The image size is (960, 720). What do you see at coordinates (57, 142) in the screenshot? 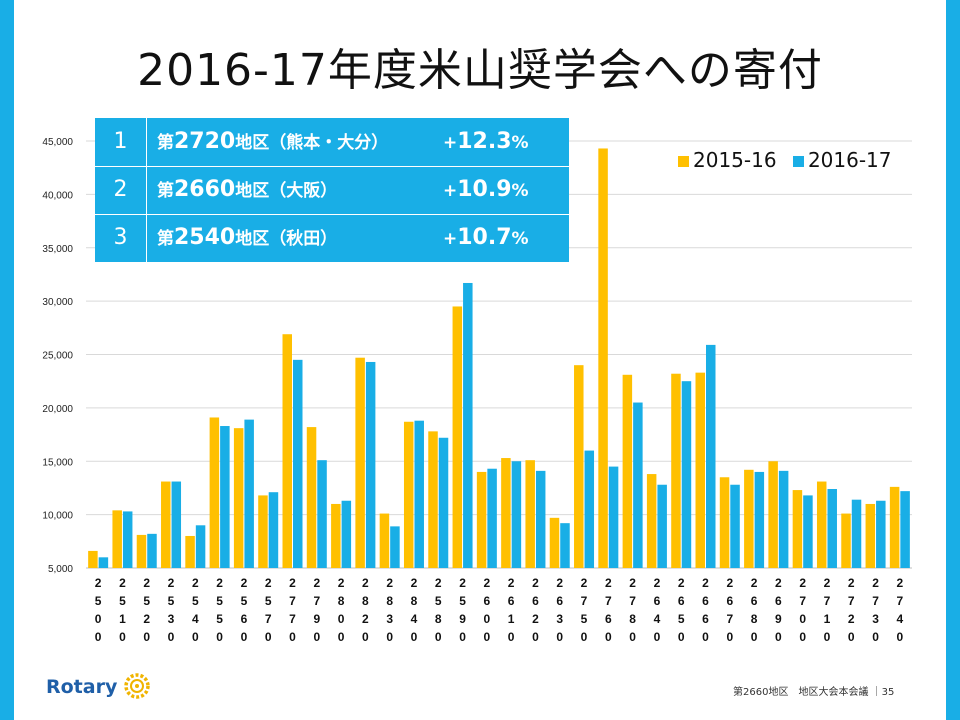
I see `y-tick-label: 45,000` at bounding box center [57, 142].